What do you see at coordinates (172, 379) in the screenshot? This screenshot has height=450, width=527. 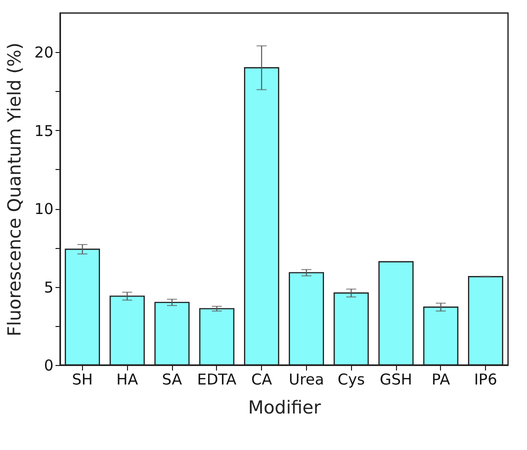 I see `x-tick-label: SA` at bounding box center [172, 379].